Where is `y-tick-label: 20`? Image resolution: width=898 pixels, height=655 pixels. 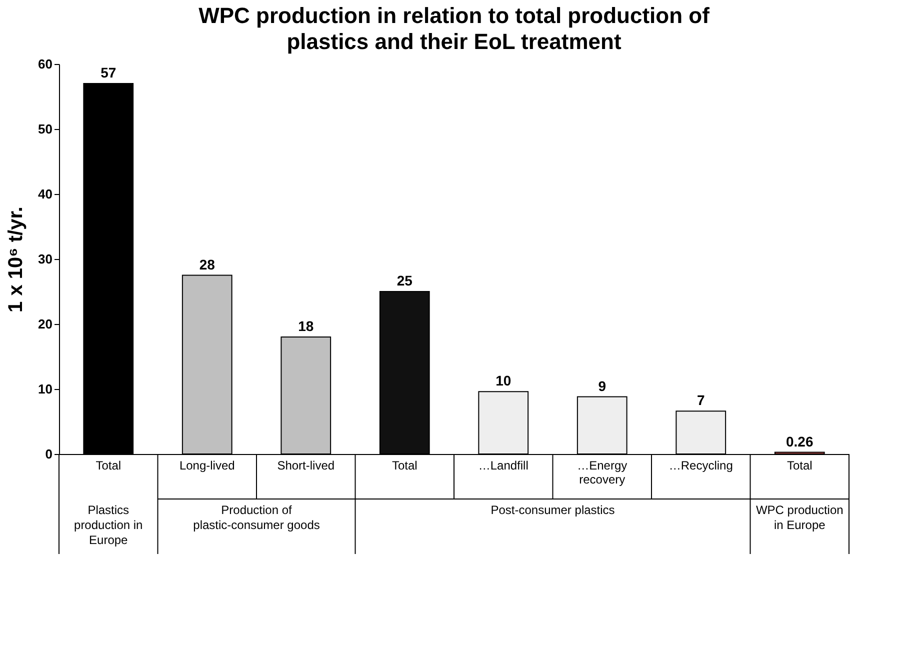
y-tick-label: 20 is located at coordinates (45, 324).